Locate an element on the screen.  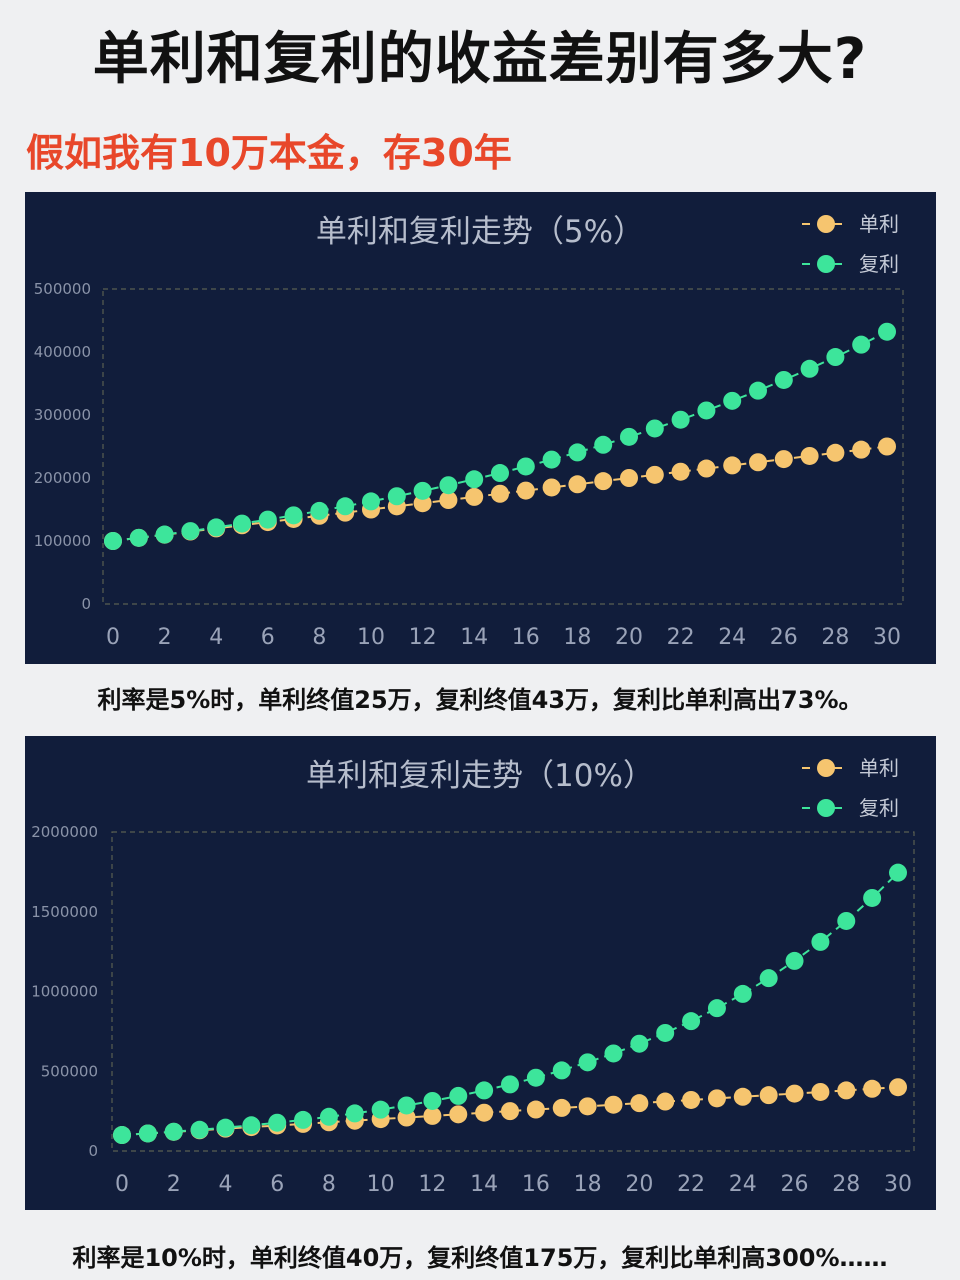
y-tick-label: 400000 is located at coordinates (62, 352).